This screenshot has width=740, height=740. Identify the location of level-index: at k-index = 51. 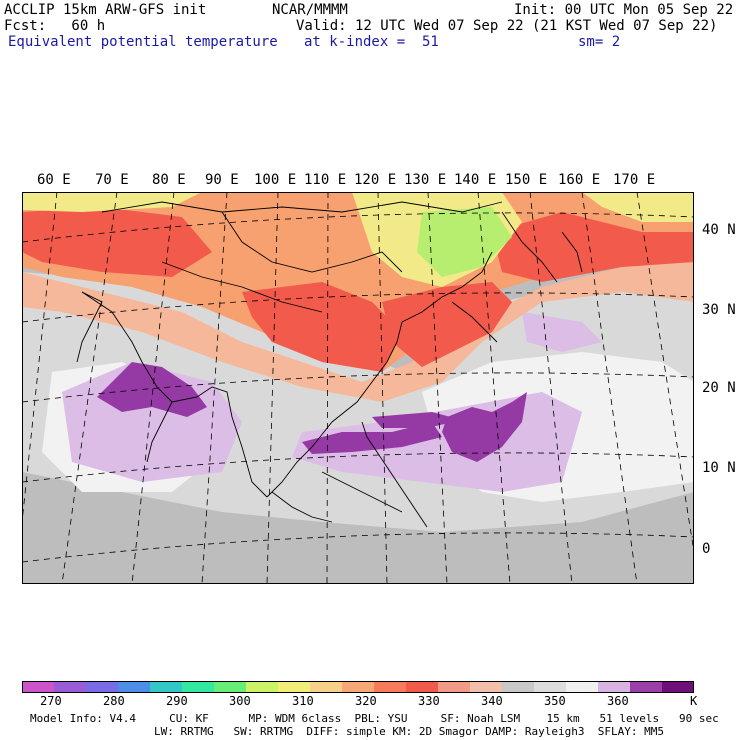
(371, 42).